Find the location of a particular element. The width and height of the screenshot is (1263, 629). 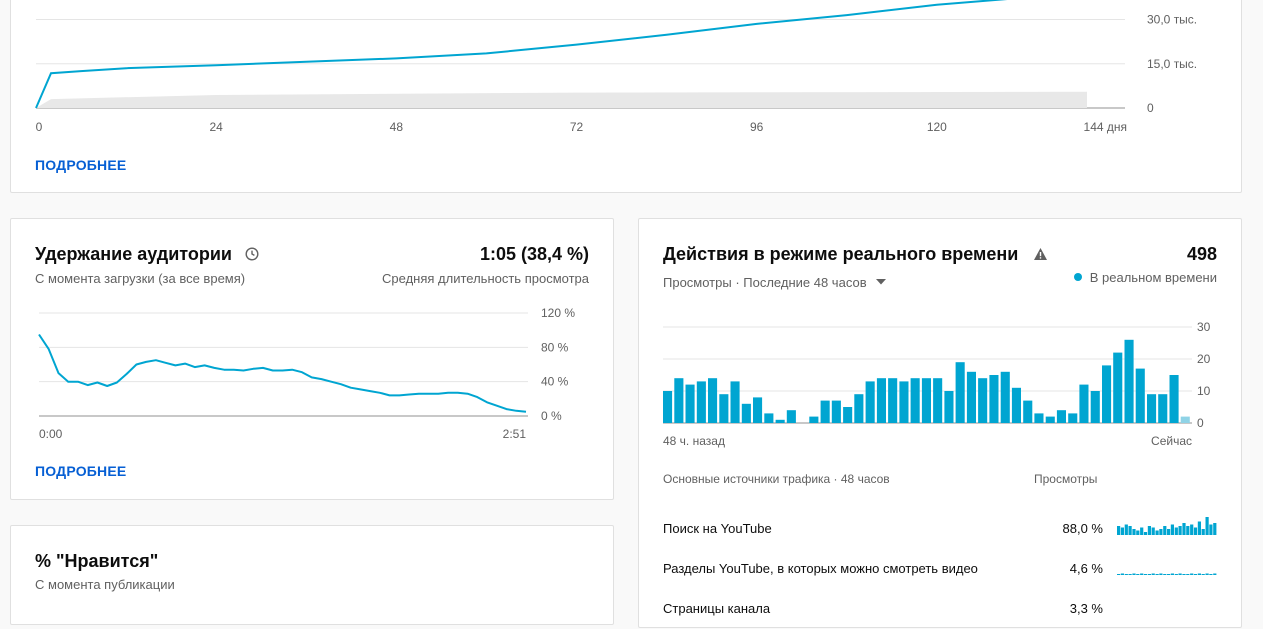

x-tick-label: 72 is located at coordinates (577, 127).